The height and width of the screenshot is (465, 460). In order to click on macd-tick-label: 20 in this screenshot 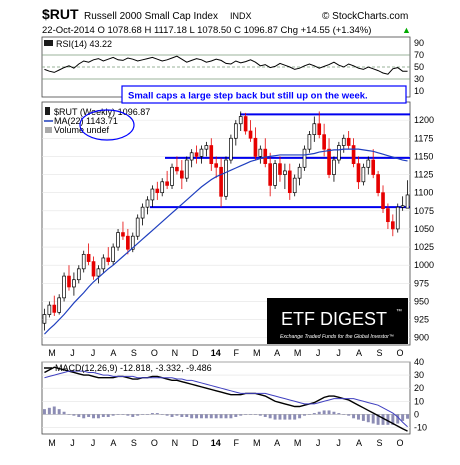, I will do `click(419, 388)`.